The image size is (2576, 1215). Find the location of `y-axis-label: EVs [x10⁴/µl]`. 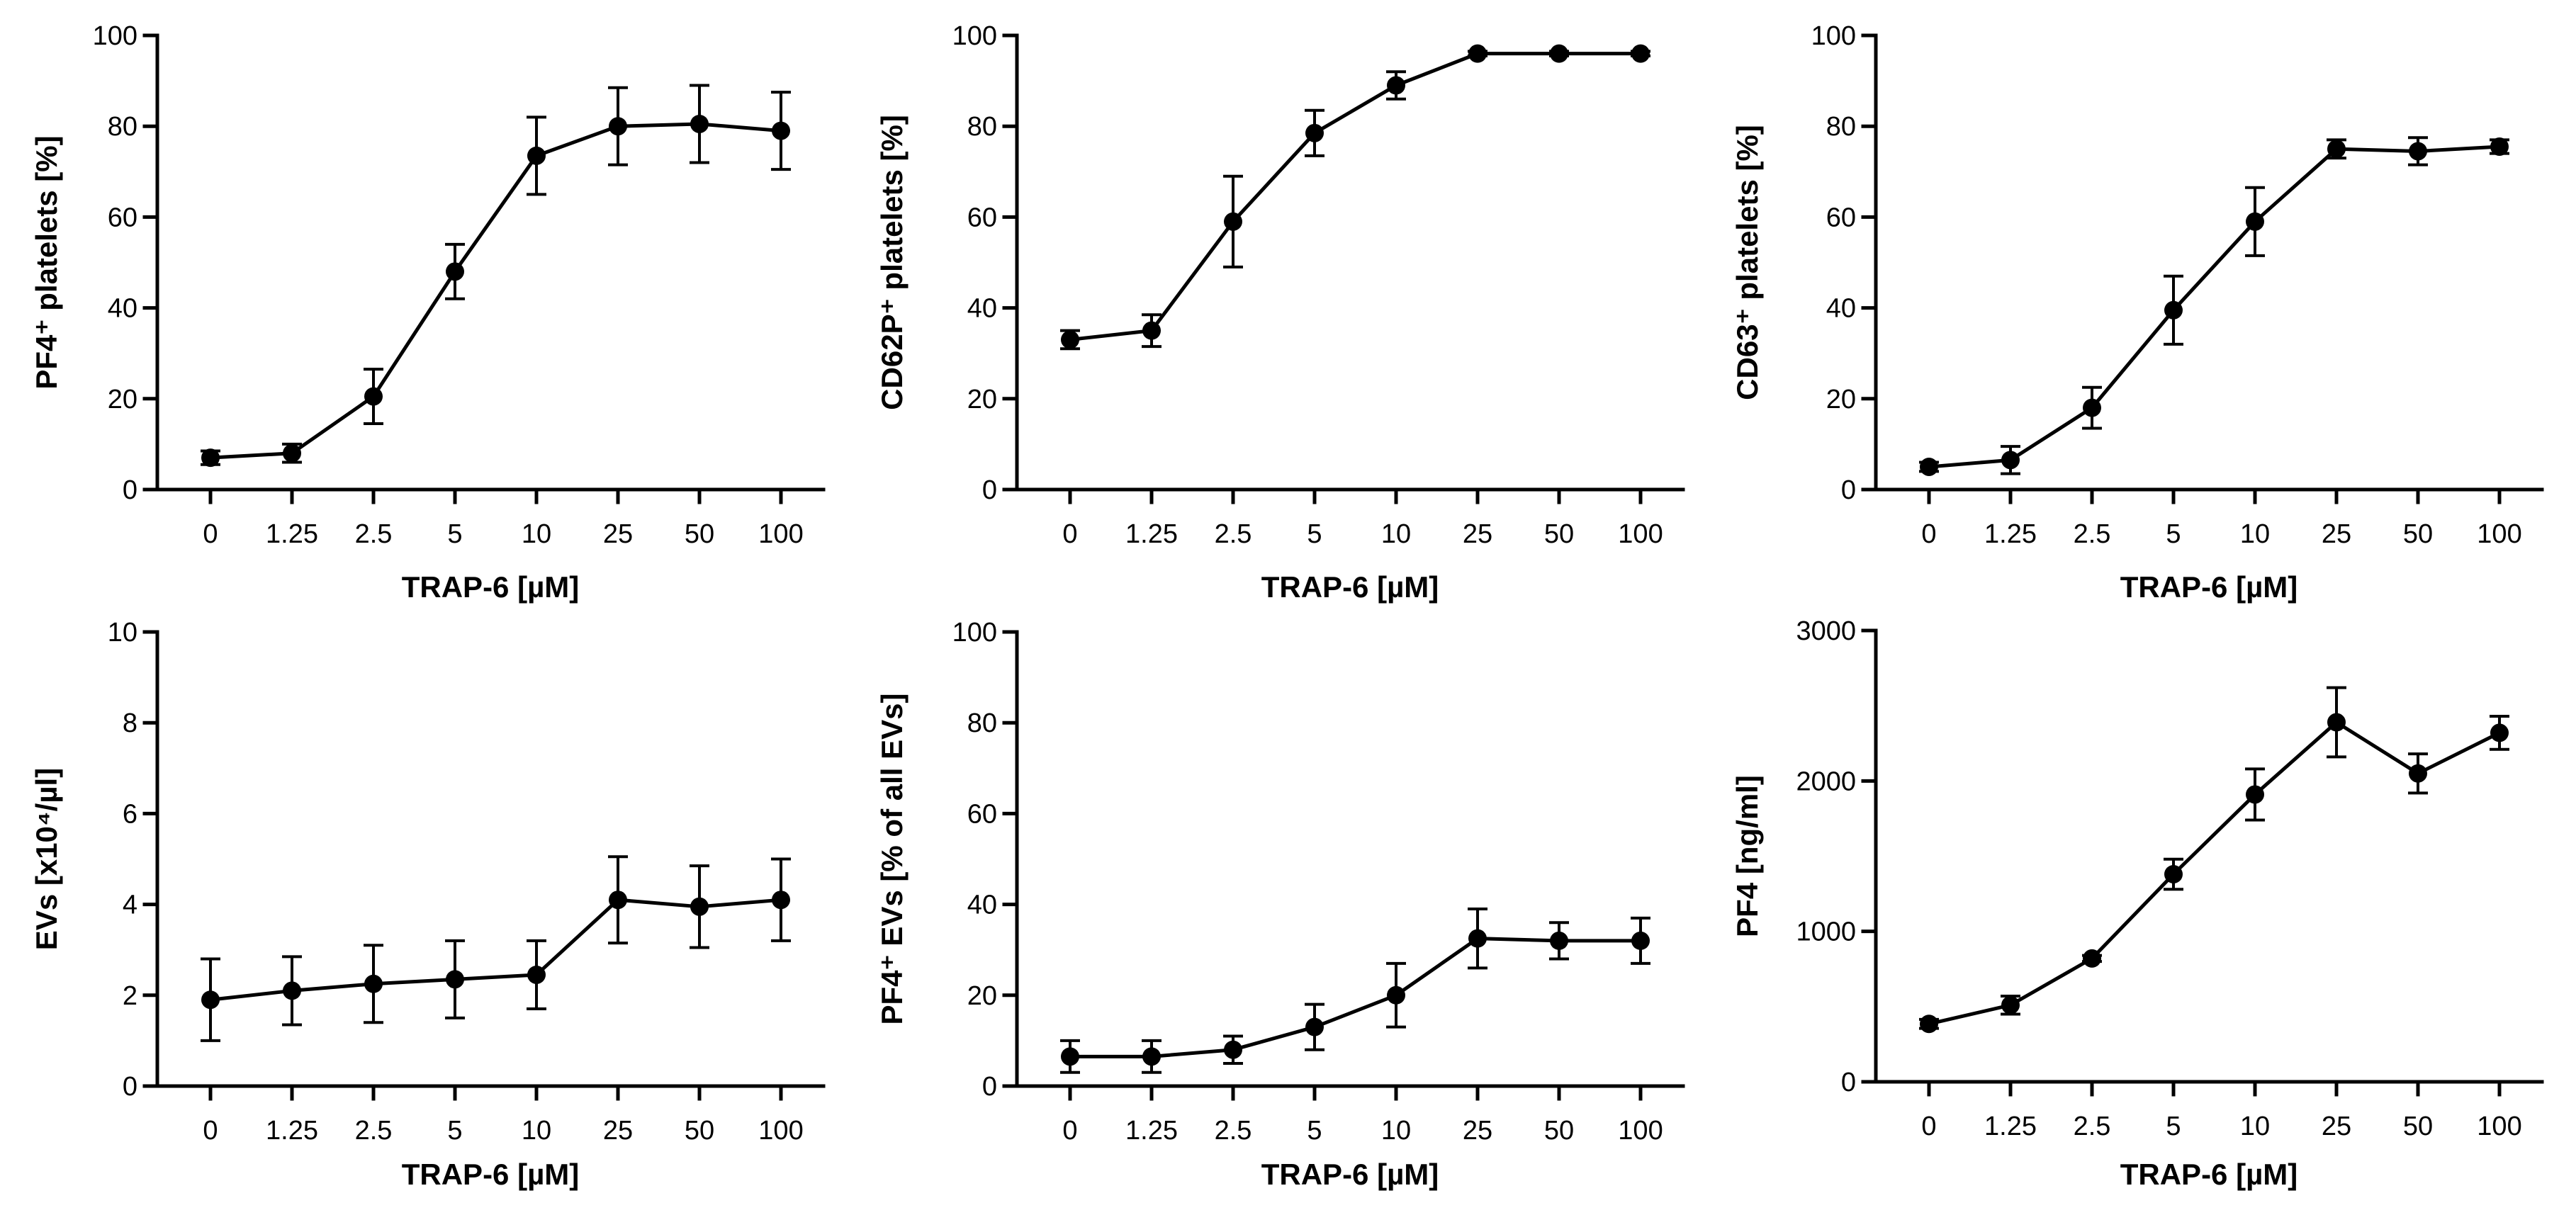

y-axis-label: EVs [x10⁴/µl] is located at coordinates (46, 859).